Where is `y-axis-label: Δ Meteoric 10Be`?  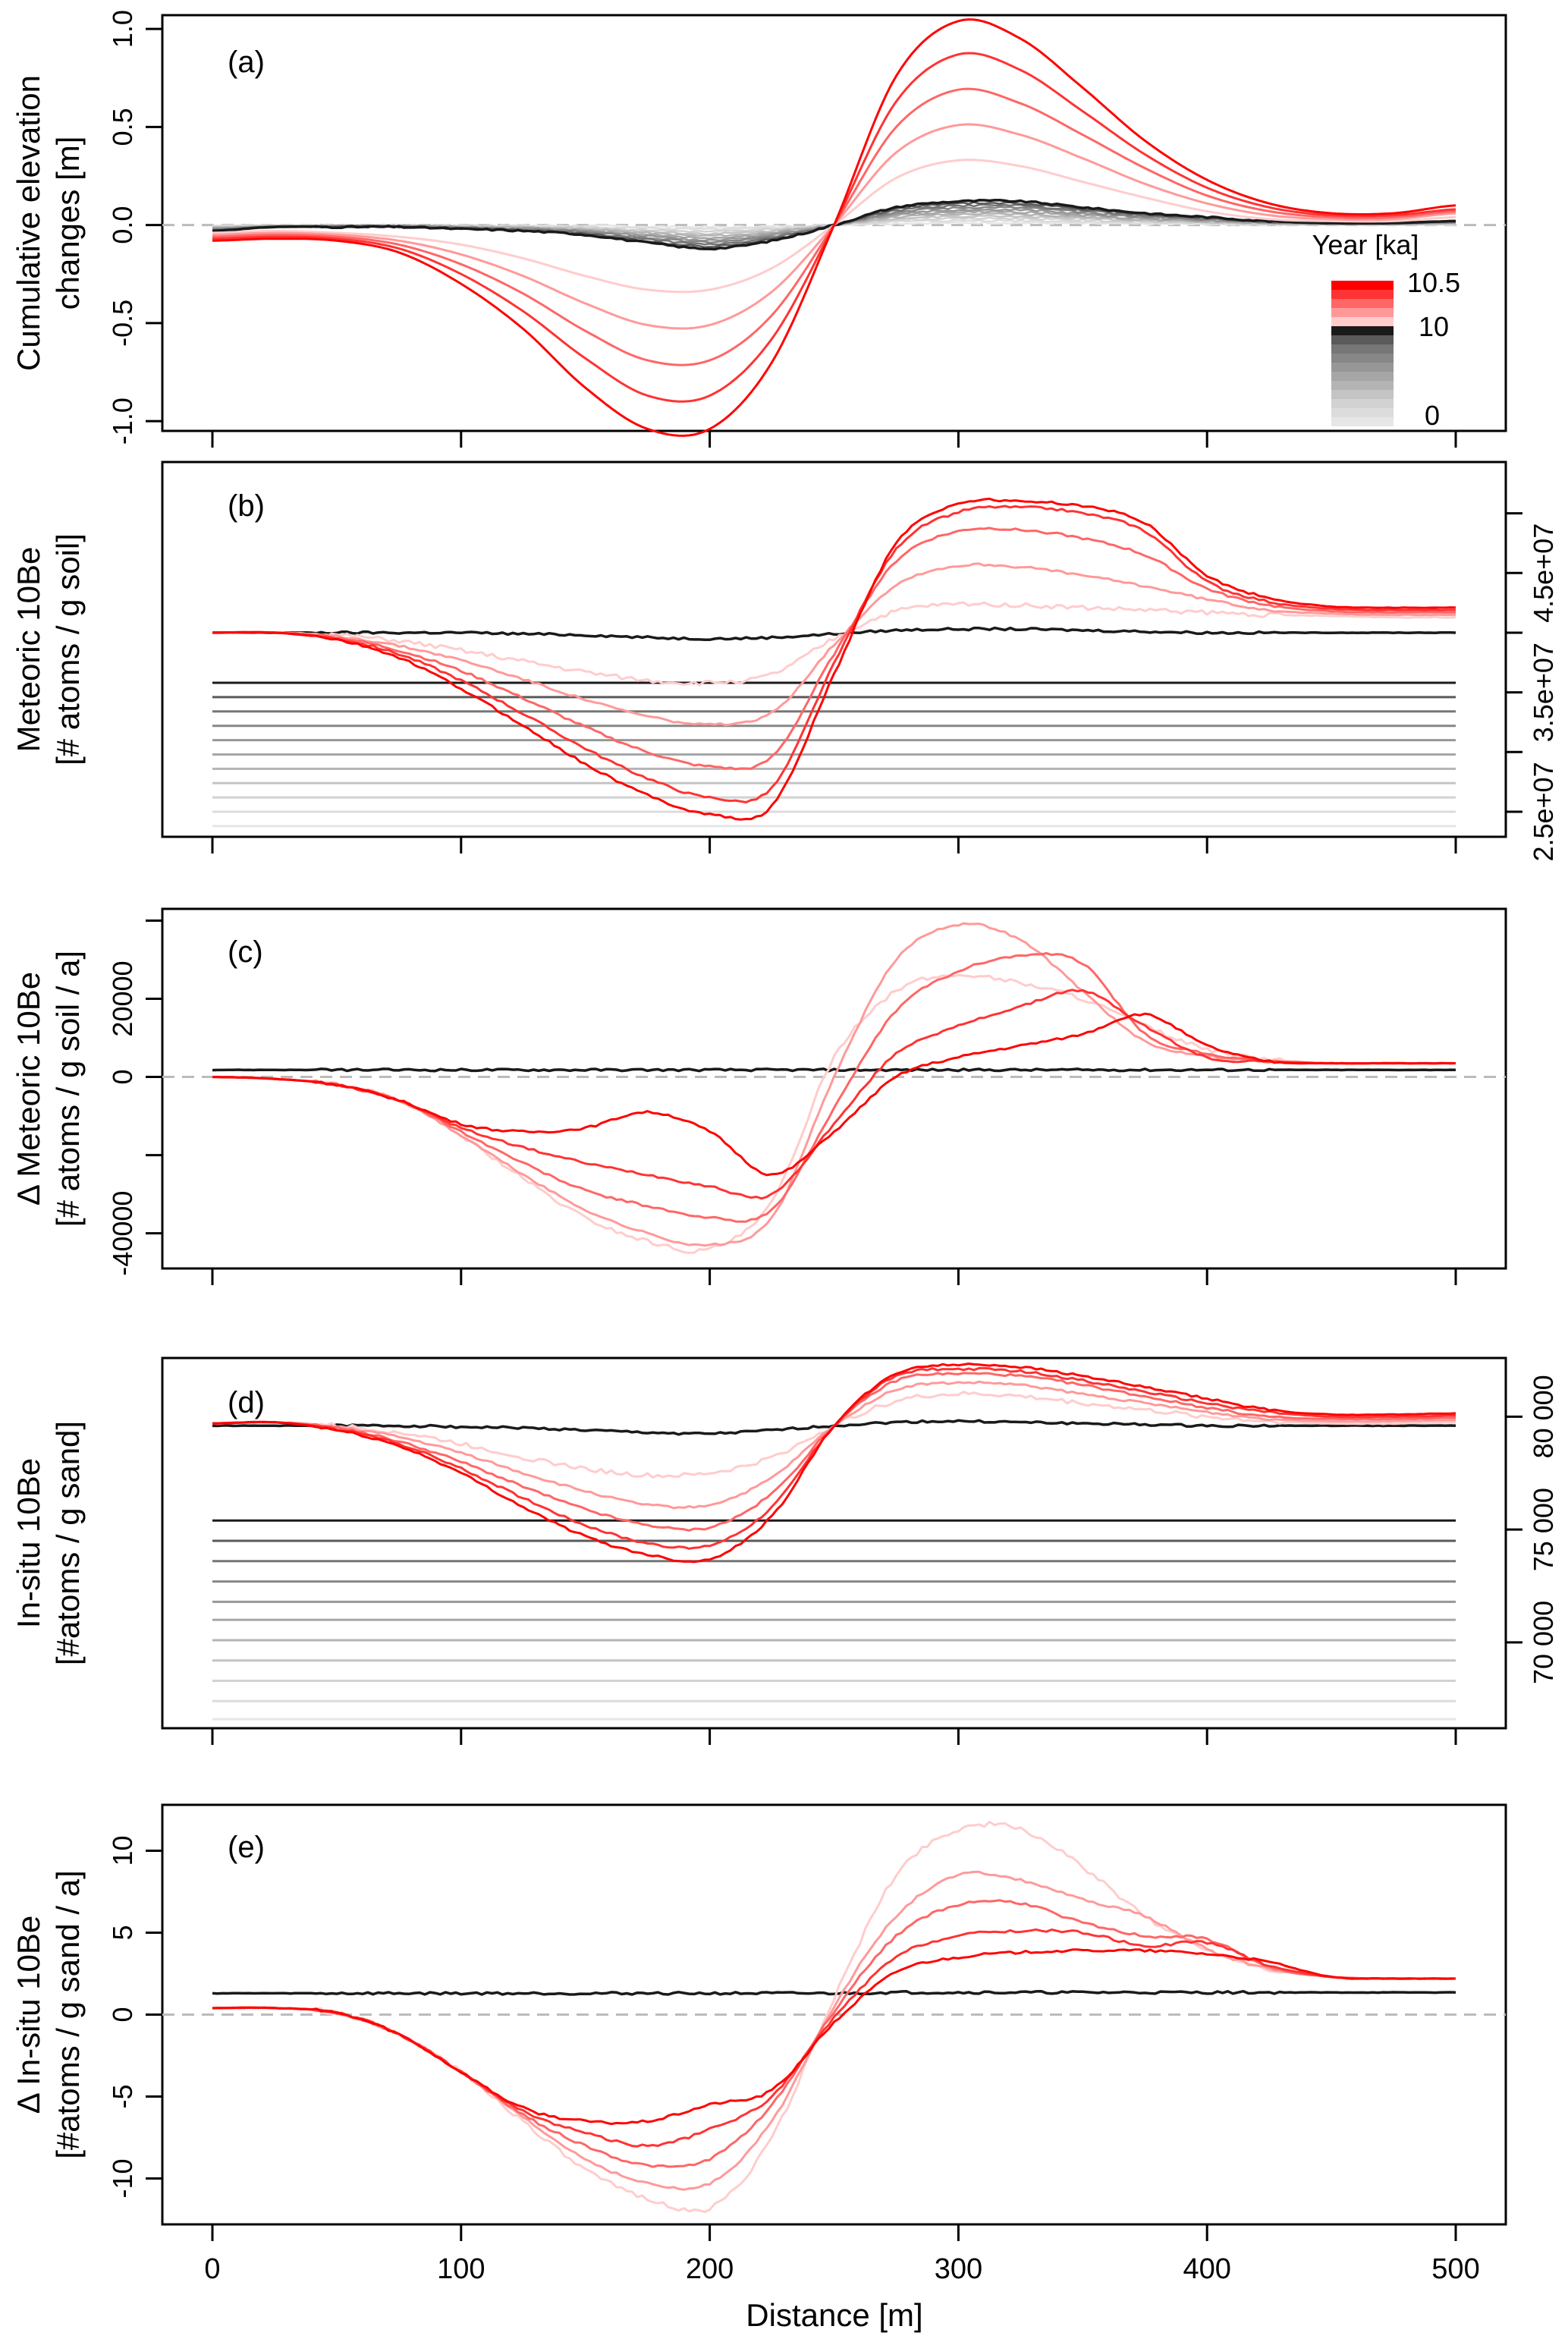 y-axis-label: Δ Meteoric 10Be is located at coordinates (29, 1089).